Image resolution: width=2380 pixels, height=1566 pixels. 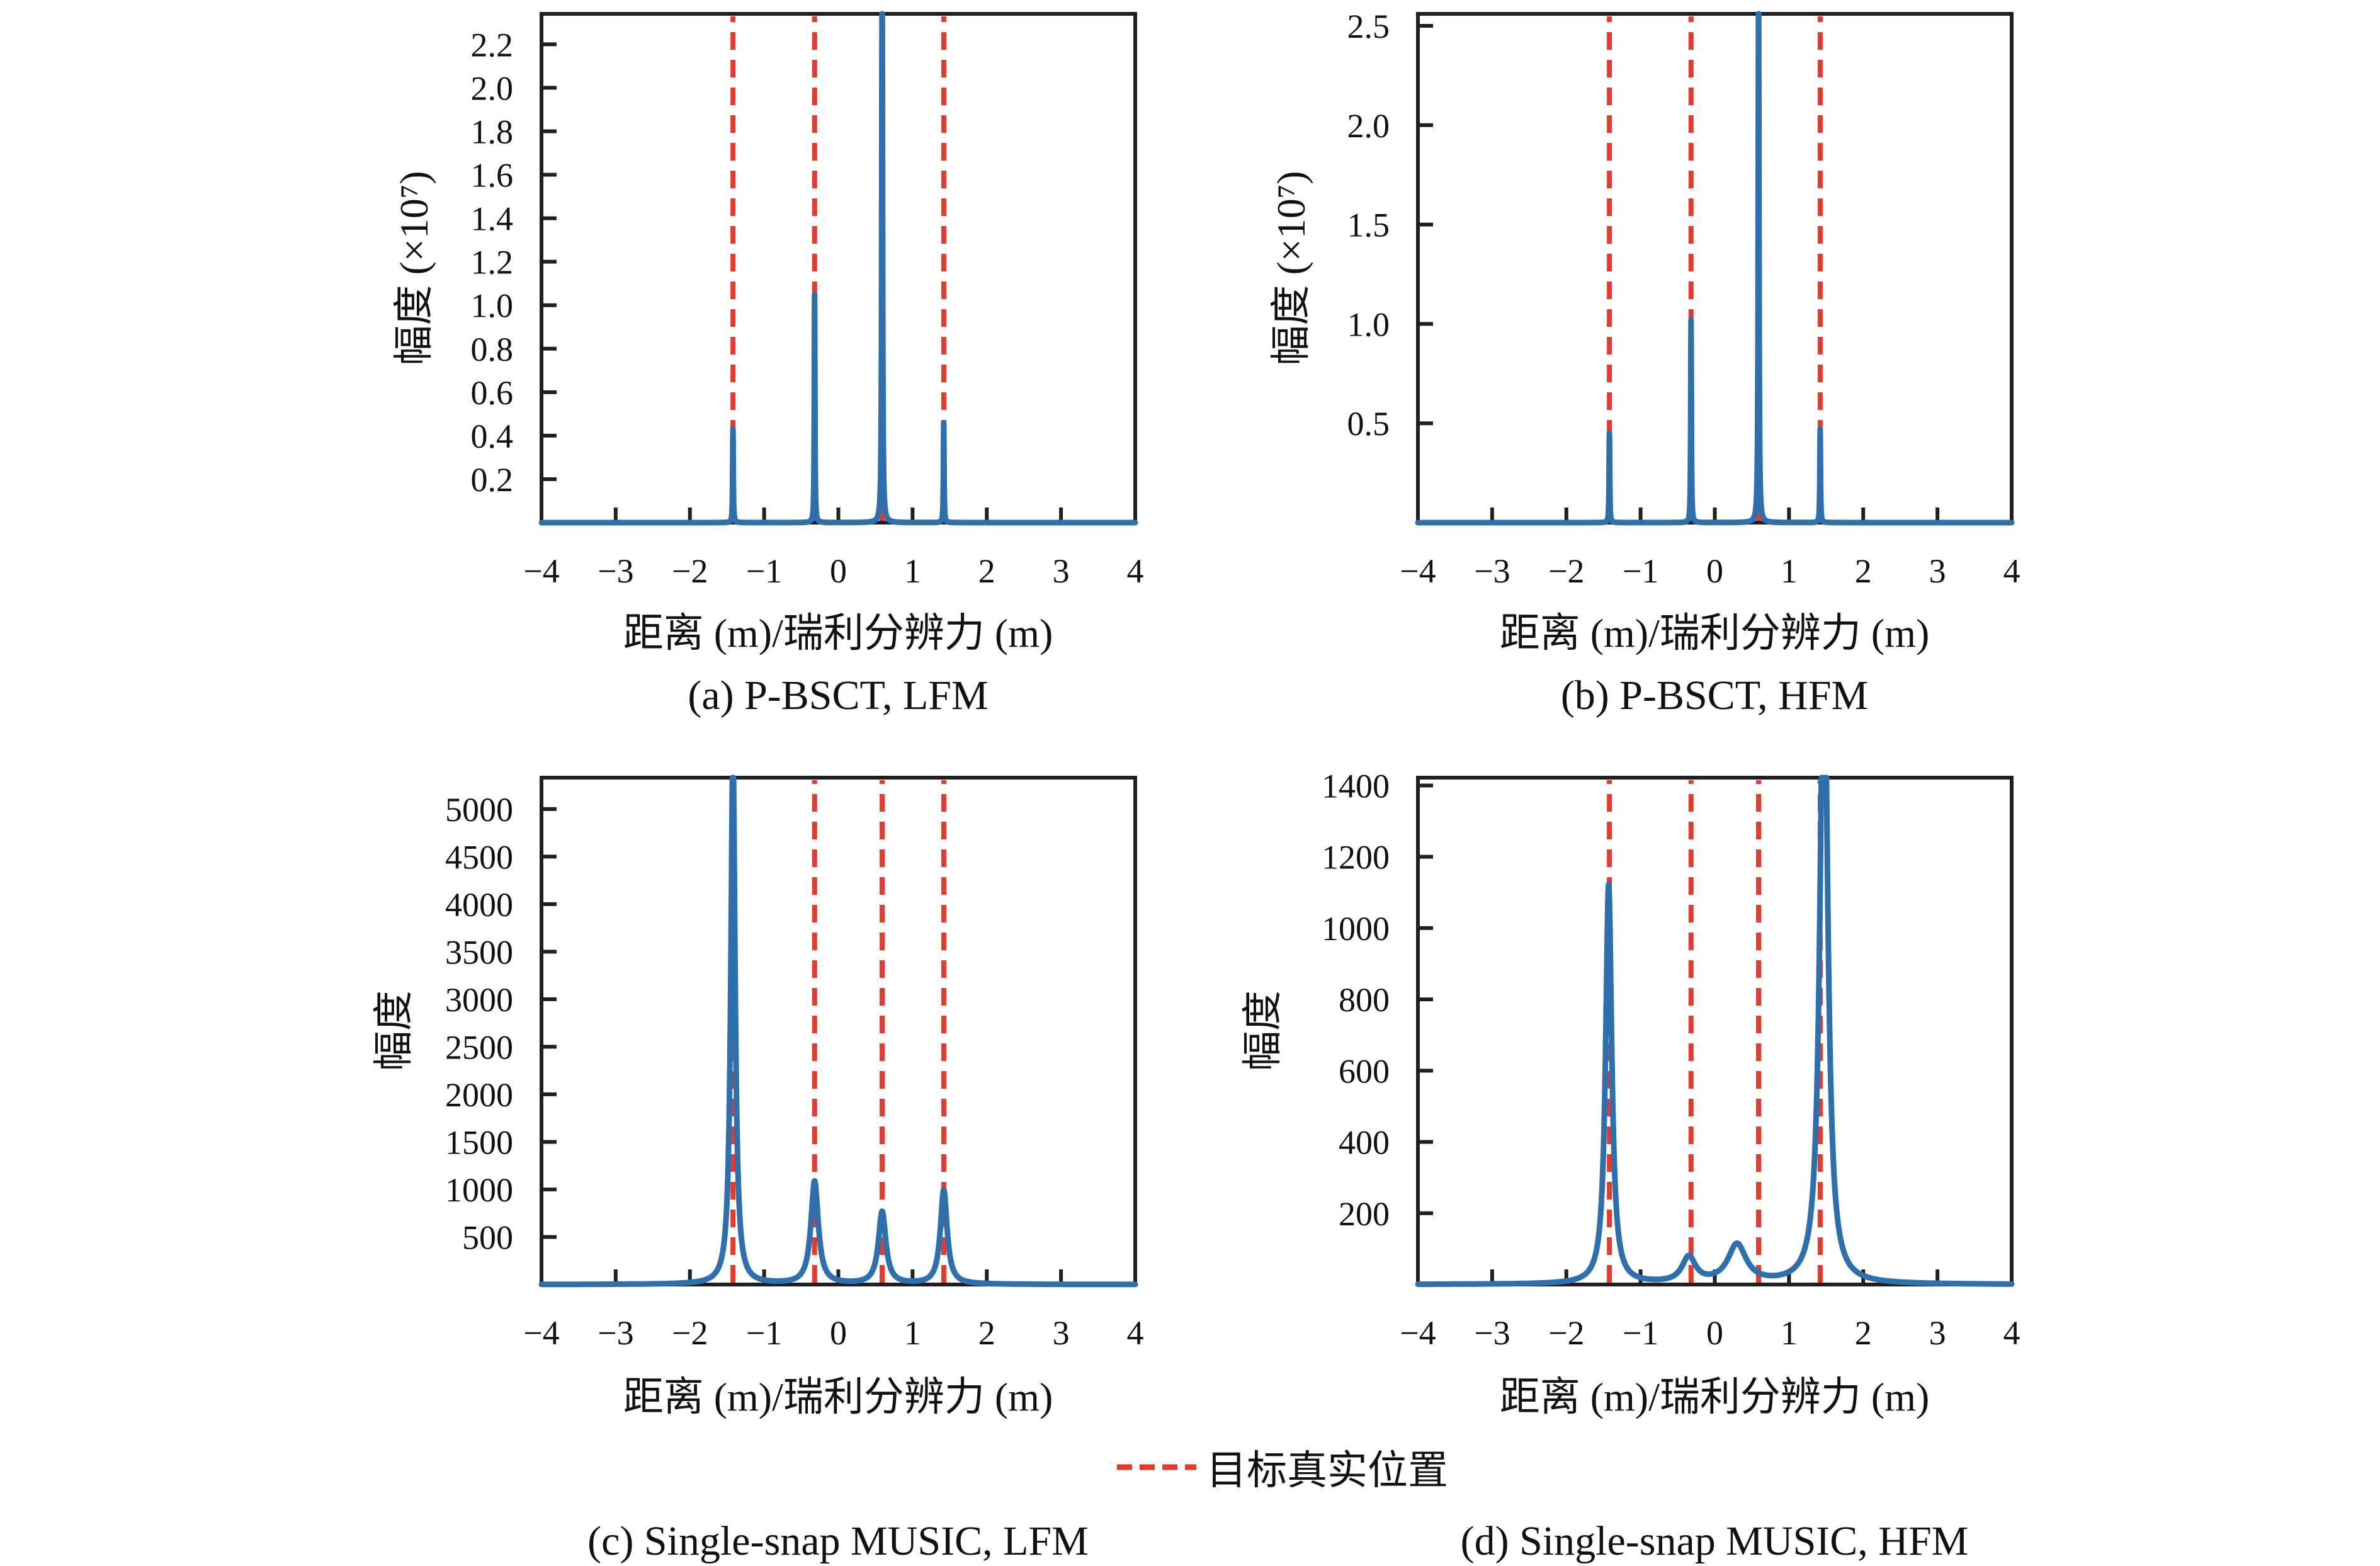 I want to click on y-tick-label: 0.5, so click(x=1368, y=424).